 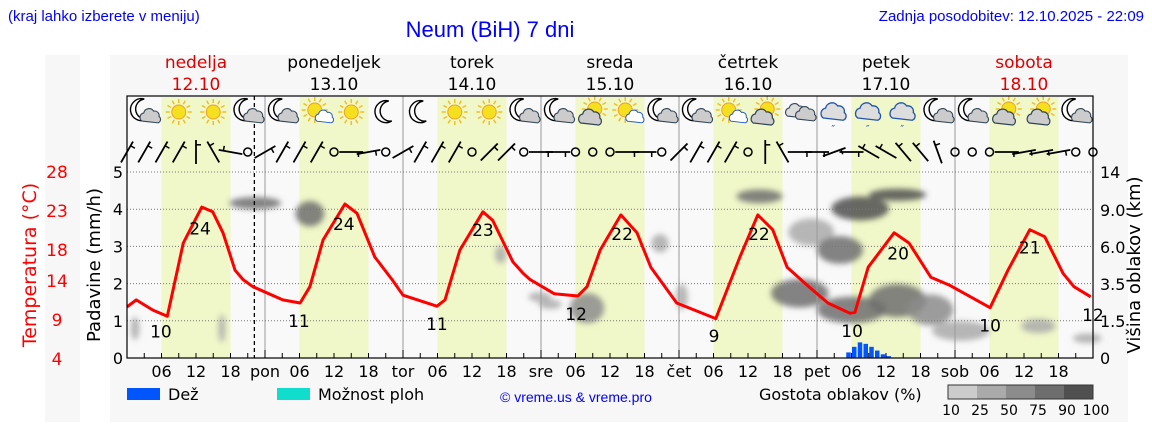 What do you see at coordinates (351, 112) in the screenshot?
I see `sun-icon` at bounding box center [351, 112].